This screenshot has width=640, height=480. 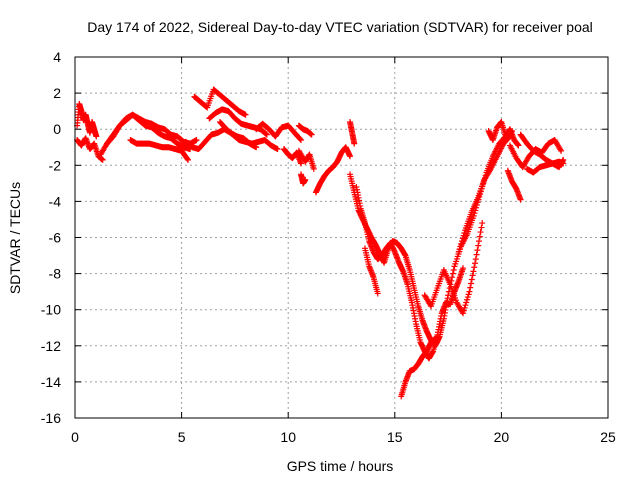 What do you see at coordinates (182, 437) in the screenshot?
I see `x-tick-label: 5` at bounding box center [182, 437].